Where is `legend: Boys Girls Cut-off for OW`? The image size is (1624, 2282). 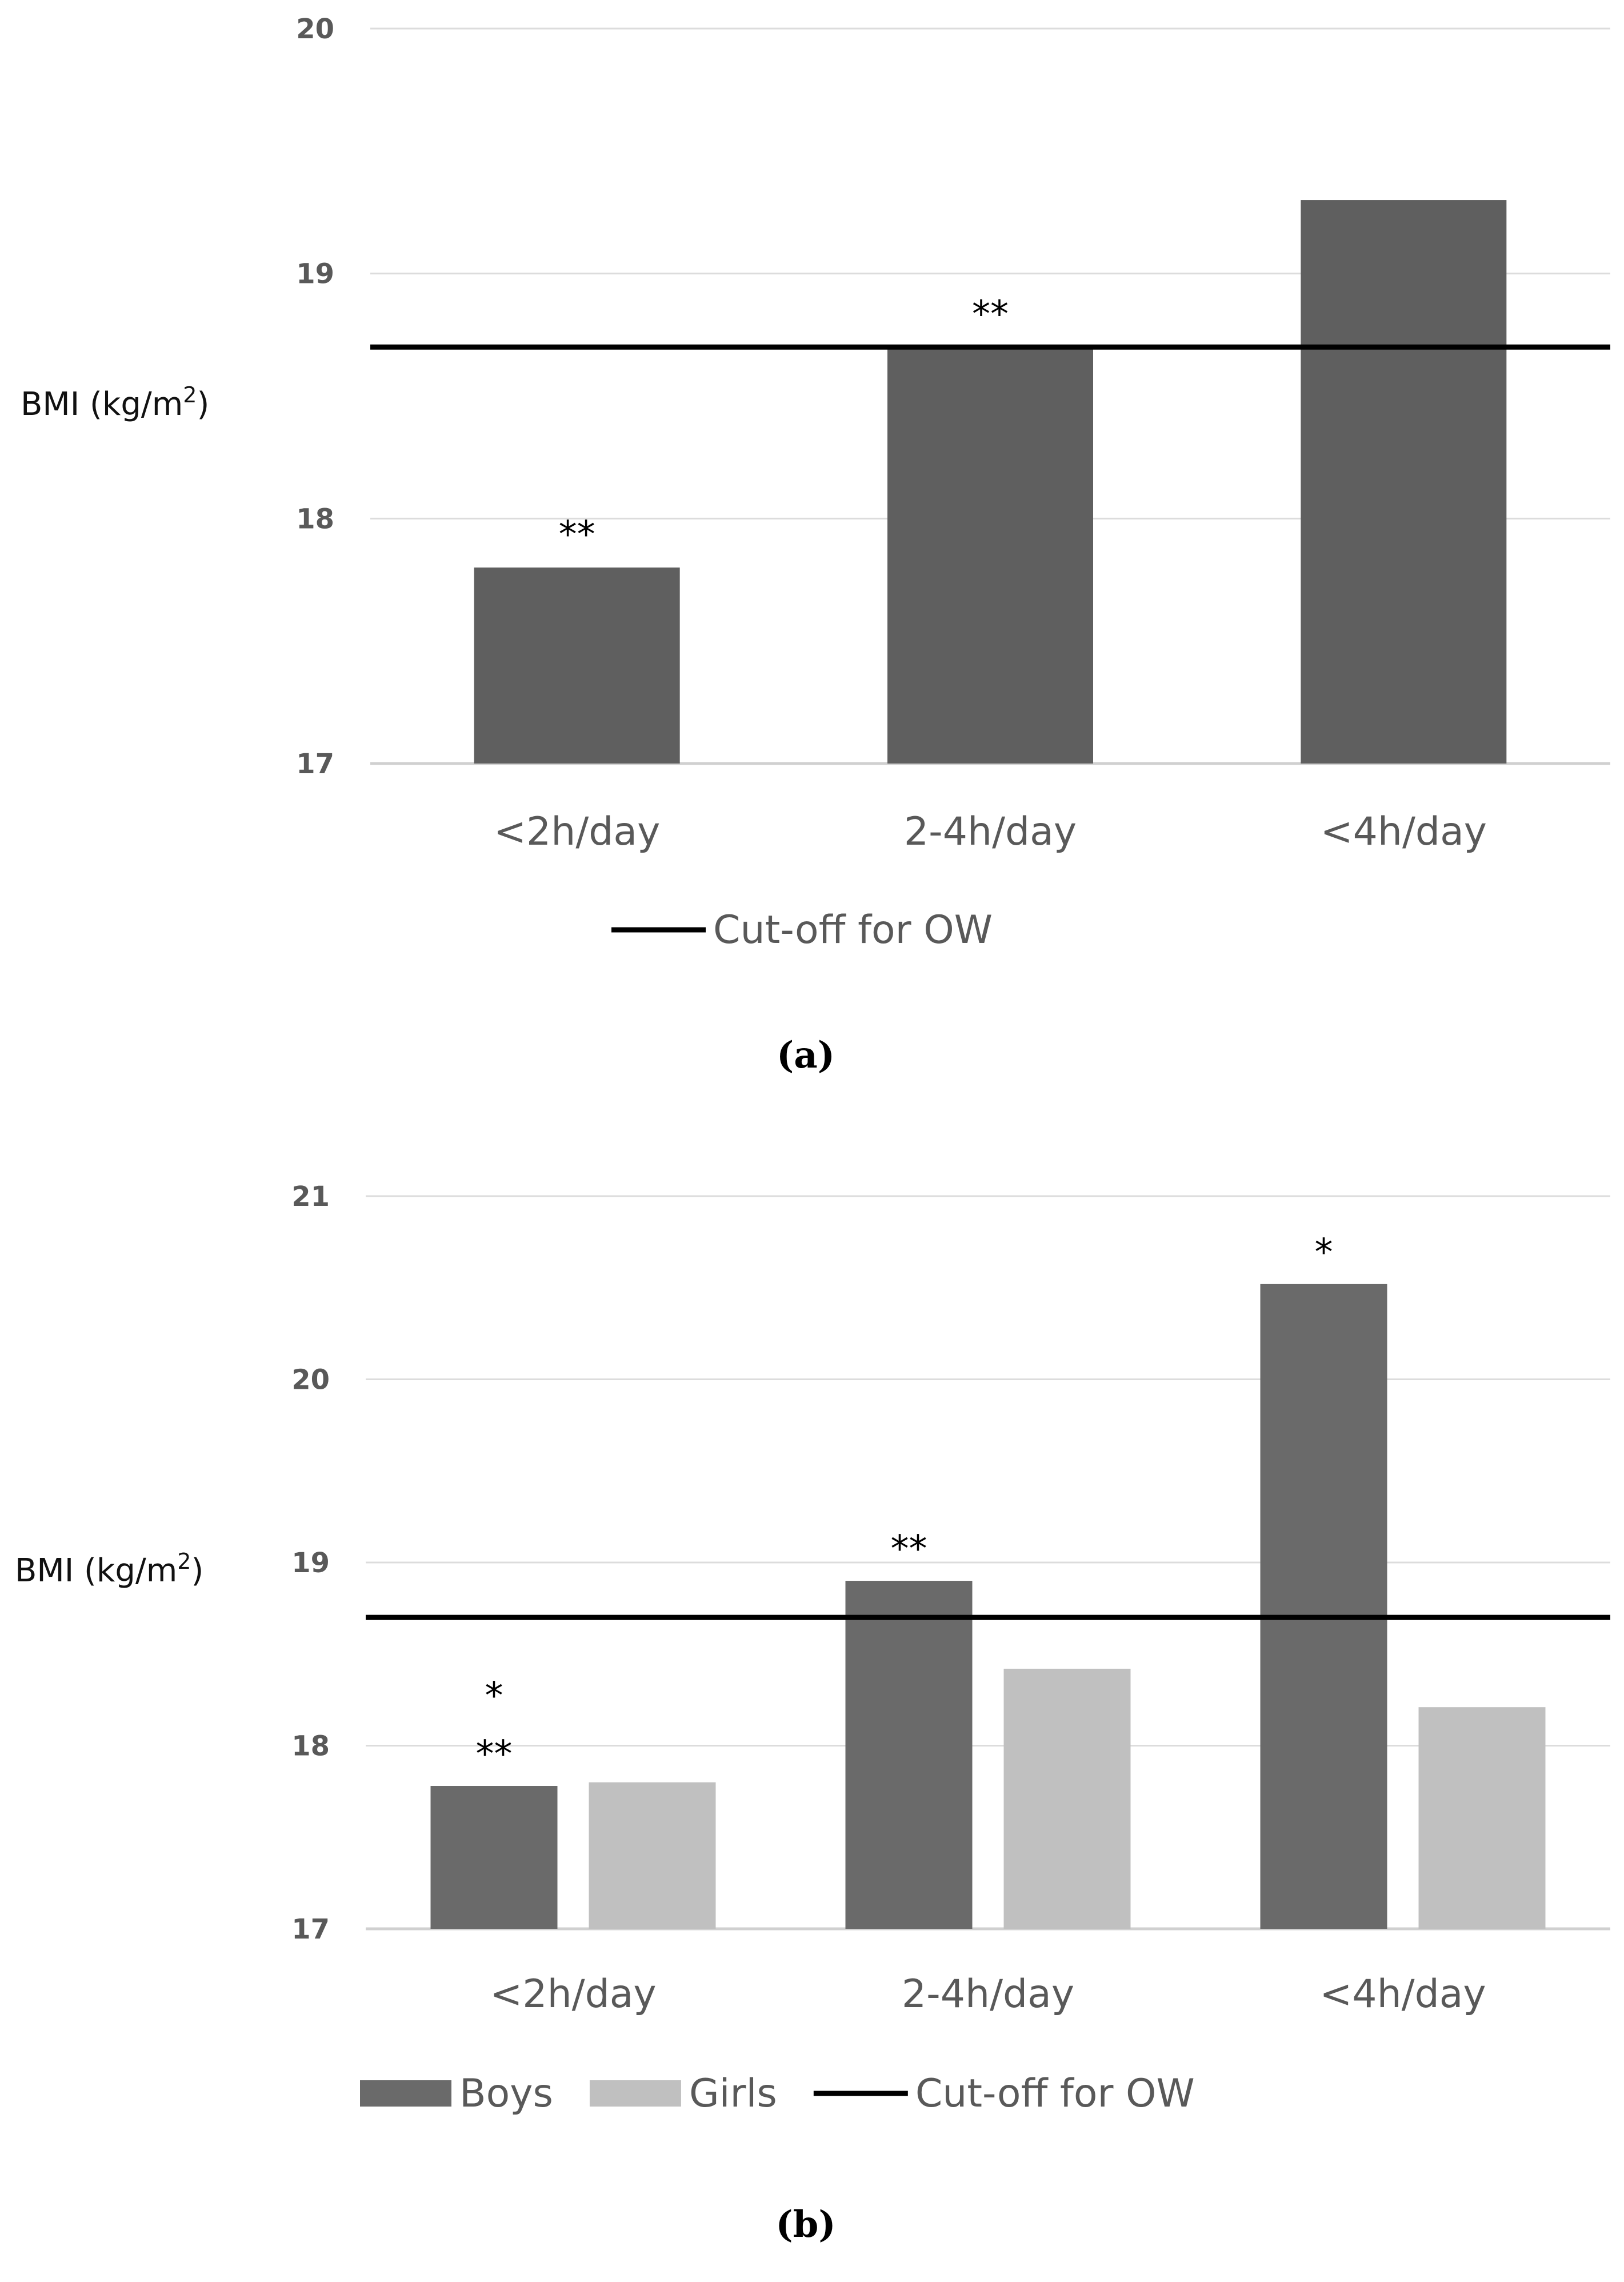 legend: Boys Girls Cut-off for OW is located at coordinates (777, 2094).